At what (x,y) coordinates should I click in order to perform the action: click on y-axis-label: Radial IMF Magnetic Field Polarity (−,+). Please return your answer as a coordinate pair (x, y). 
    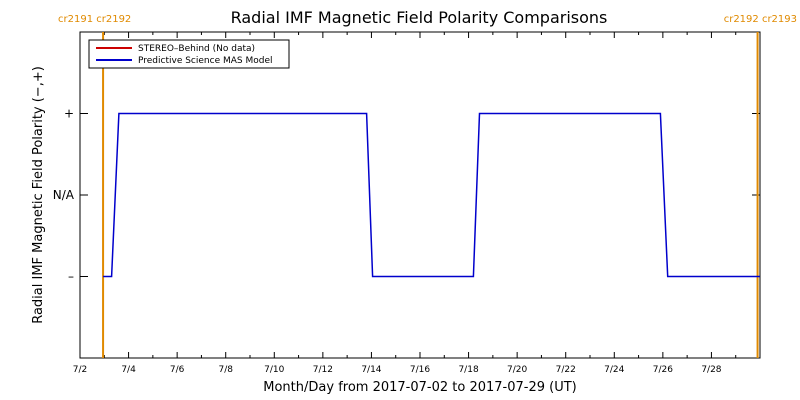
    Looking at the image, I should click on (38, 195).